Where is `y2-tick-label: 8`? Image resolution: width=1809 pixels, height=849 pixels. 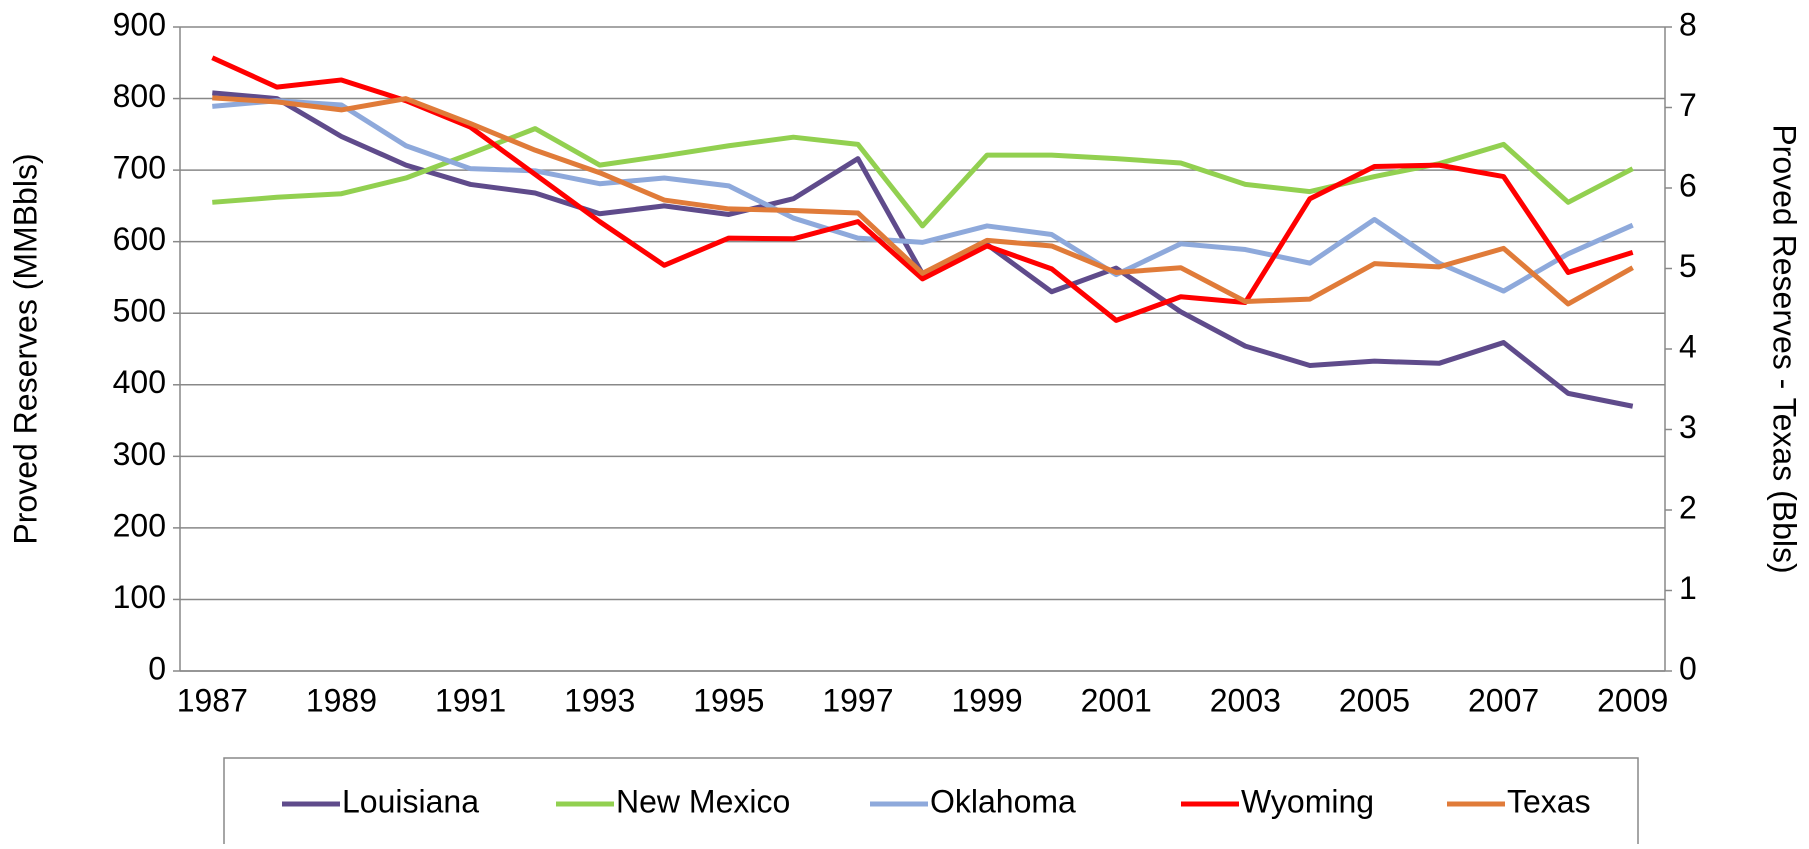 y2-tick-label: 8 is located at coordinates (1688, 24).